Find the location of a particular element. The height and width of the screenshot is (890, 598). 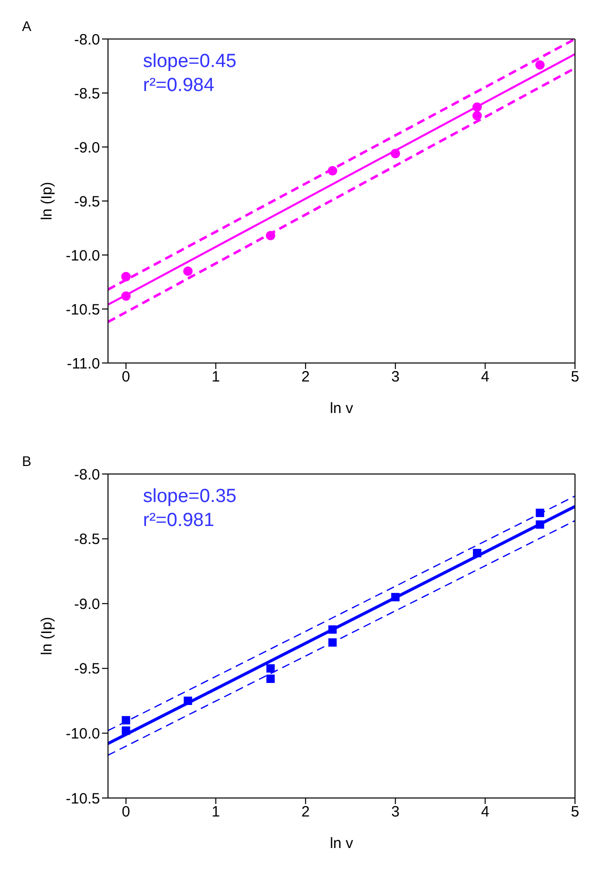

chart-title: B is located at coordinates (27, 461).